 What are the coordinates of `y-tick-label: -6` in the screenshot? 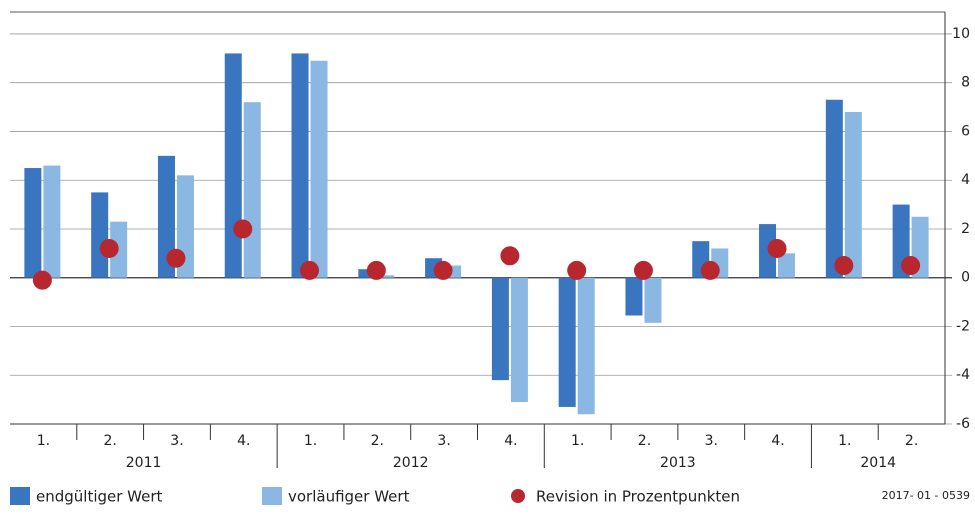 It's located at (963, 424).